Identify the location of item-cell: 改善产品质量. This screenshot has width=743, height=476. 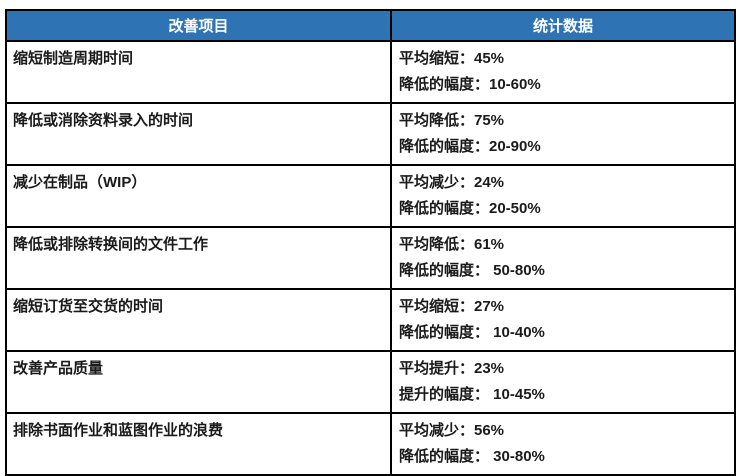
(198, 382).